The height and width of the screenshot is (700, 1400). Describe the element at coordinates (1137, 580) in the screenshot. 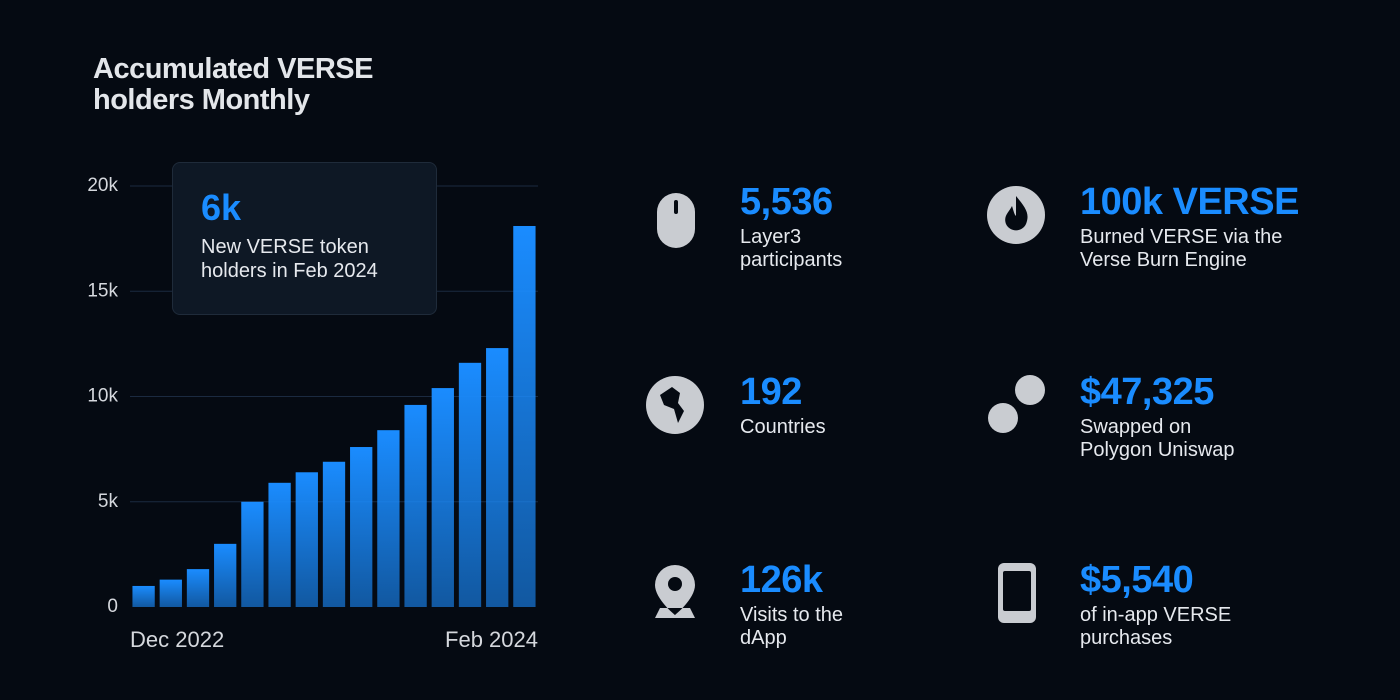

I see `stat-value: $5,540` at that location.